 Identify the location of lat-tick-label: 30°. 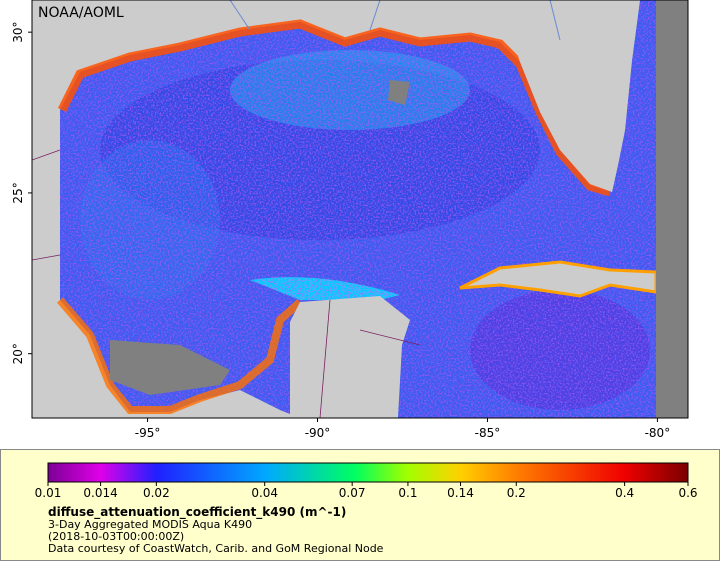
(18, 32).